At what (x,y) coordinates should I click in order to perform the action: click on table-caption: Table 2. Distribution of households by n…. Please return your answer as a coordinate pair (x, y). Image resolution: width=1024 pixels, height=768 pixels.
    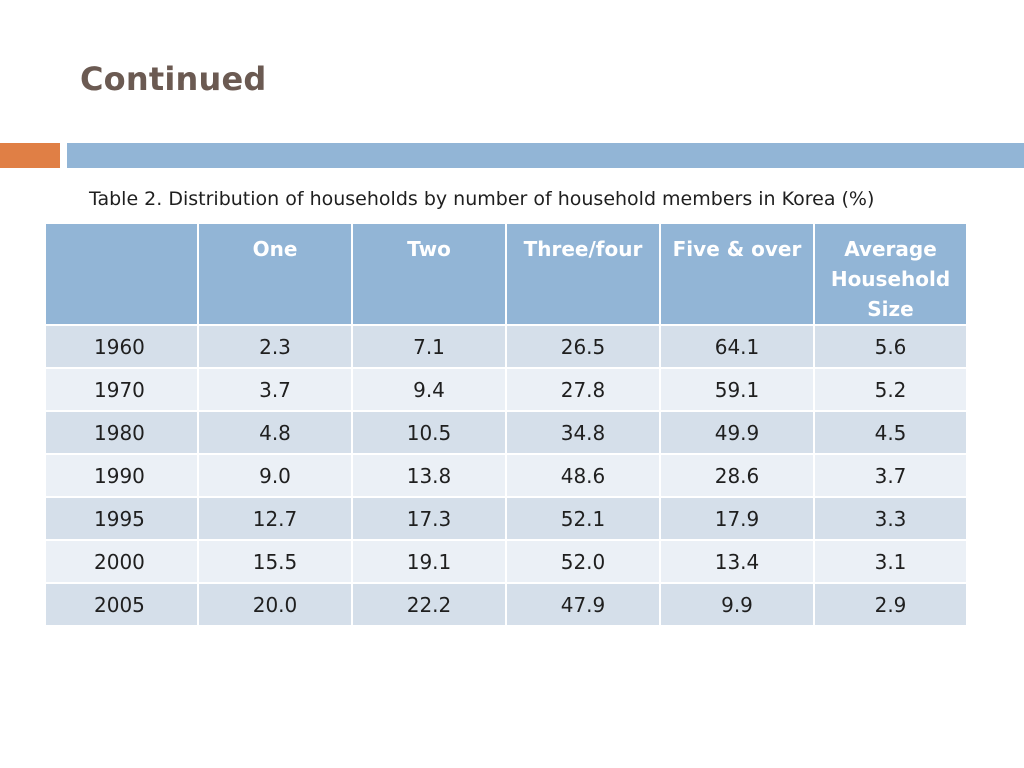
    Looking at the image, I should click on (482, 199).